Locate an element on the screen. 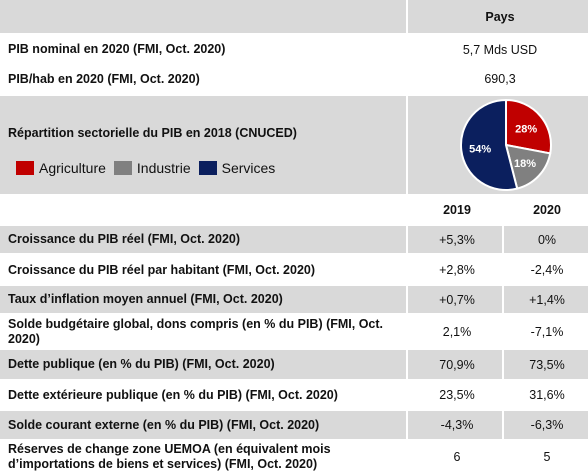  pie-slice-agriculture is located at coordinates (528, 126).